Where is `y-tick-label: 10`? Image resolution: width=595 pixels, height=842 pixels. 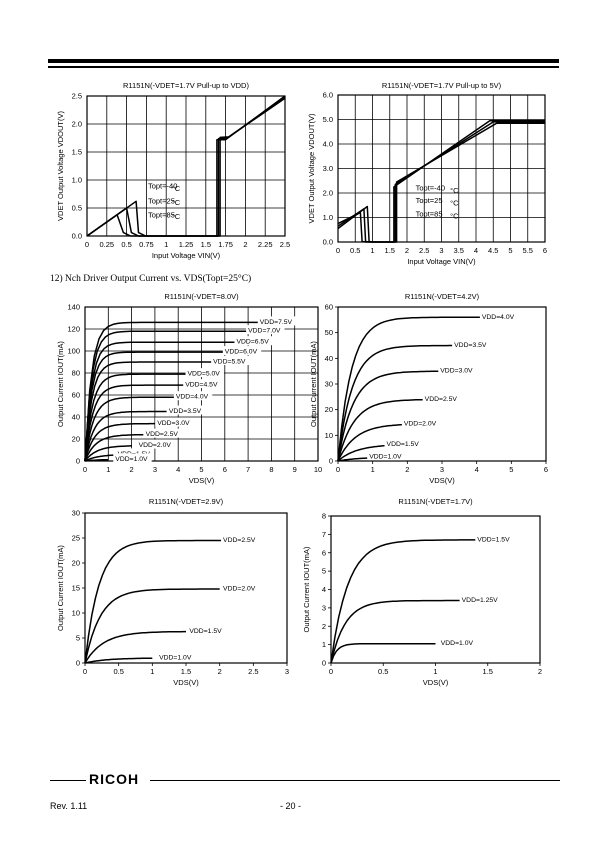
y-tick-label: 10 is located at coordinates (76, 613).